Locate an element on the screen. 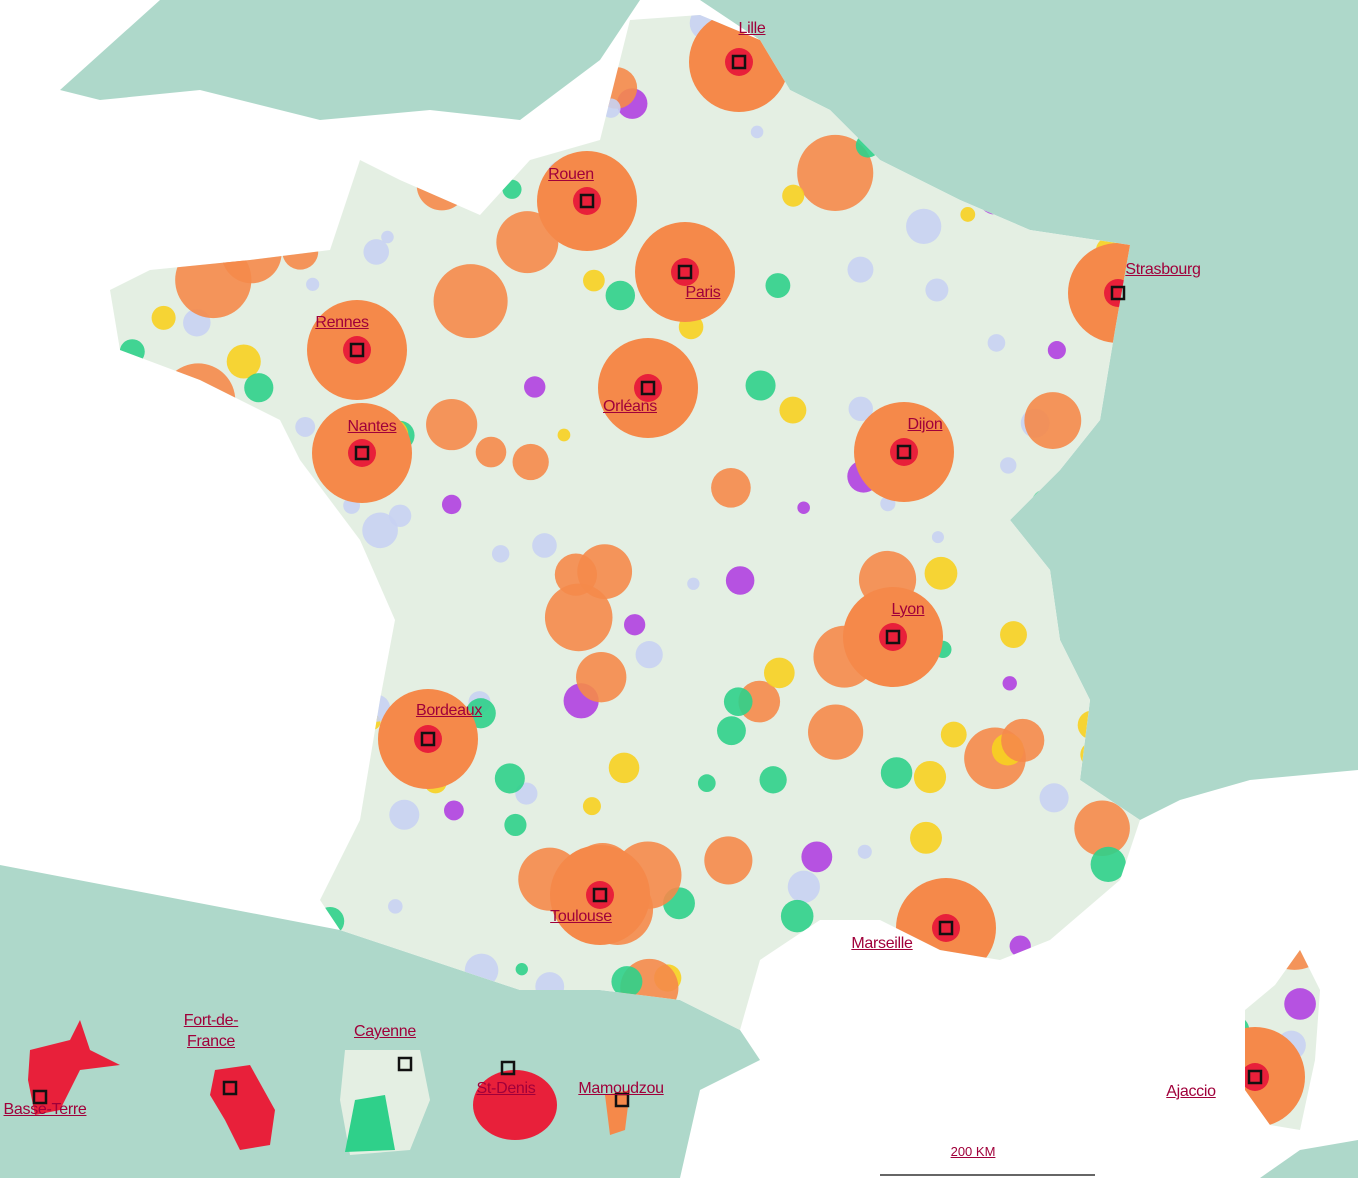 This screenshot has width=1358, height=1178. city-link: Paris is located at coordinates (703, 292).